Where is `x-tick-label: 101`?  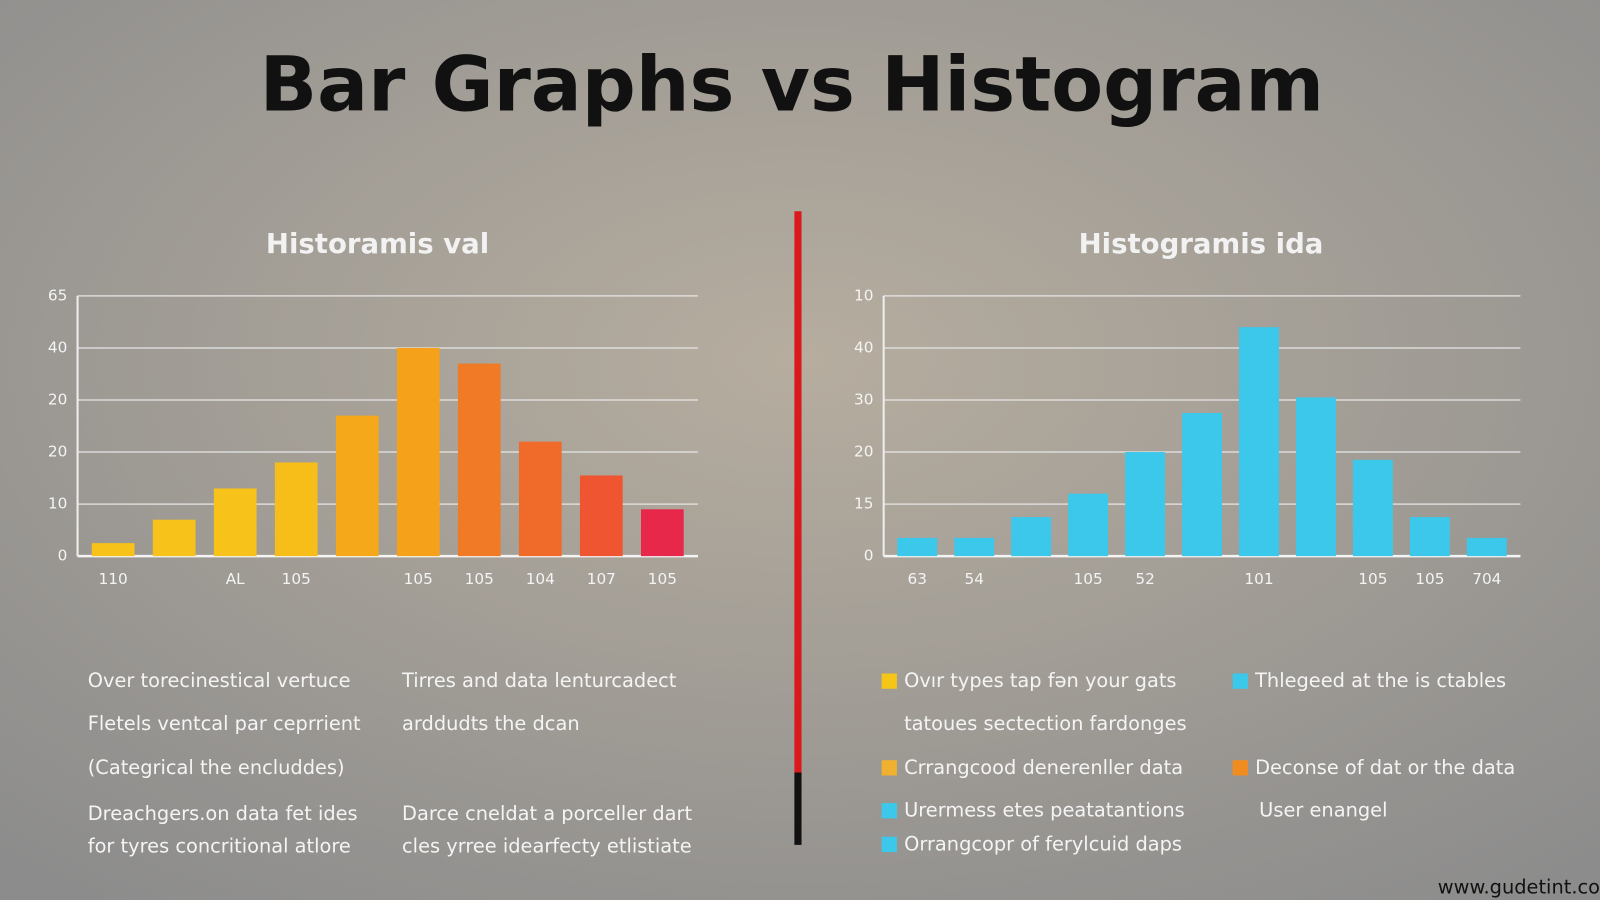
x-tick-label: 101 is located at coordinates (1258, 579).